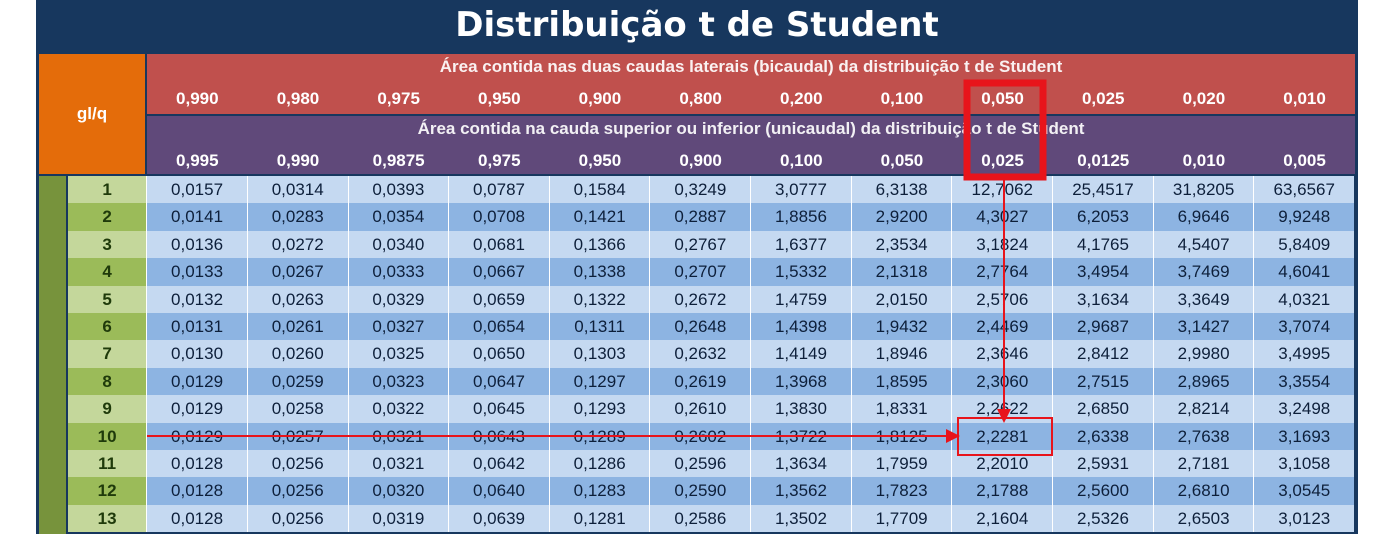 This screenshot has width=1395, height=534. What do you see at coordinates (1304, 436) in the screenshot?
I see `critical-value-cell: 3,1693` at bounding box center [1304, 436].